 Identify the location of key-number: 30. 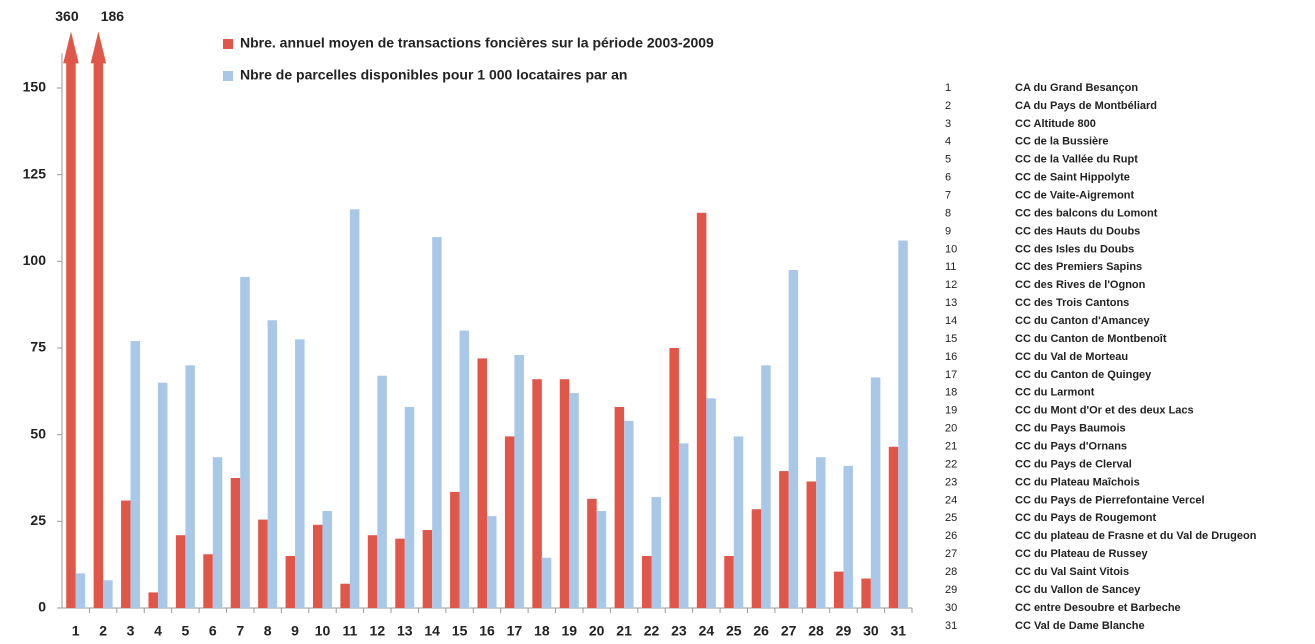
(951, 608).